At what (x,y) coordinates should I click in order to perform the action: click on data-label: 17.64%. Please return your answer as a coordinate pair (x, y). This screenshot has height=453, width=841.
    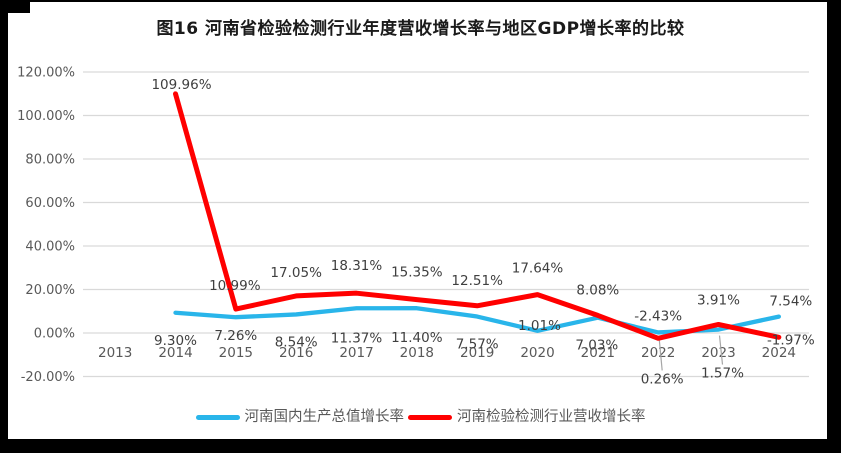
    Looking at the image, I should click on (538, 269).